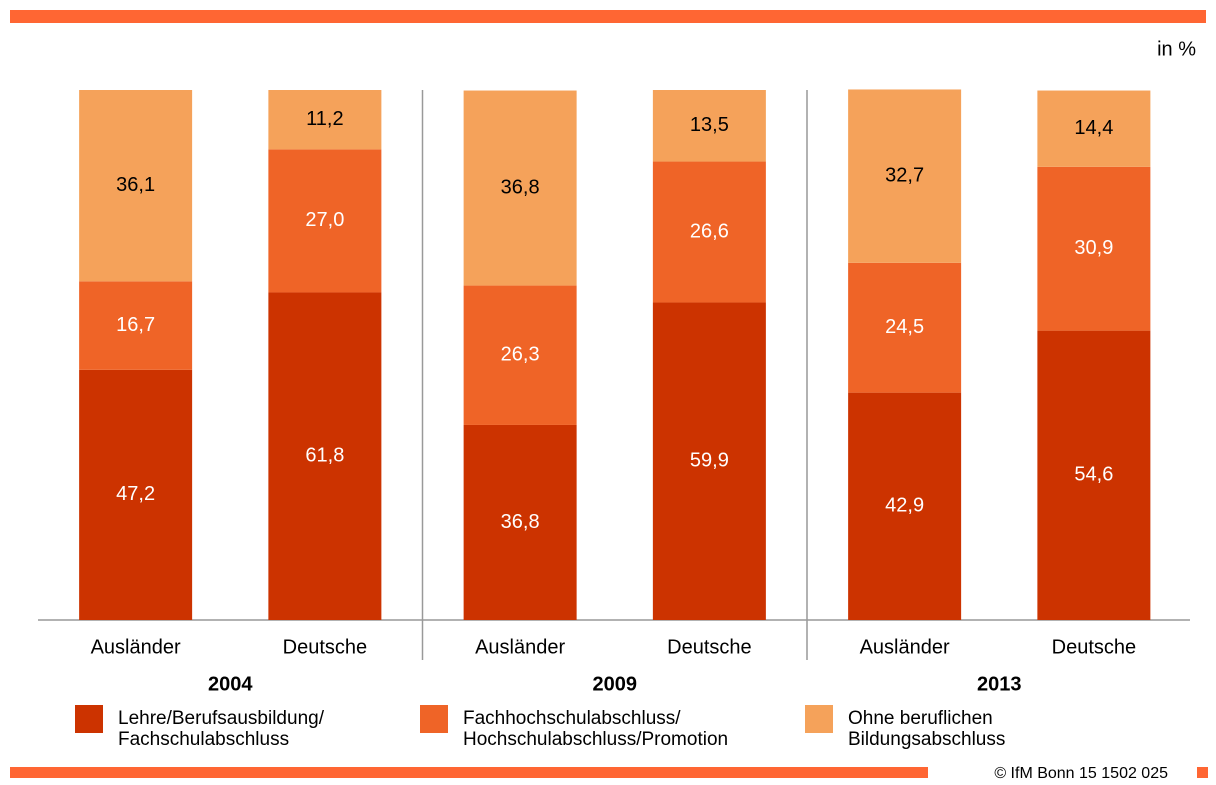 This screenshot has width=1216, height=785. I want to click on bottom-bar, so click(469, 772).